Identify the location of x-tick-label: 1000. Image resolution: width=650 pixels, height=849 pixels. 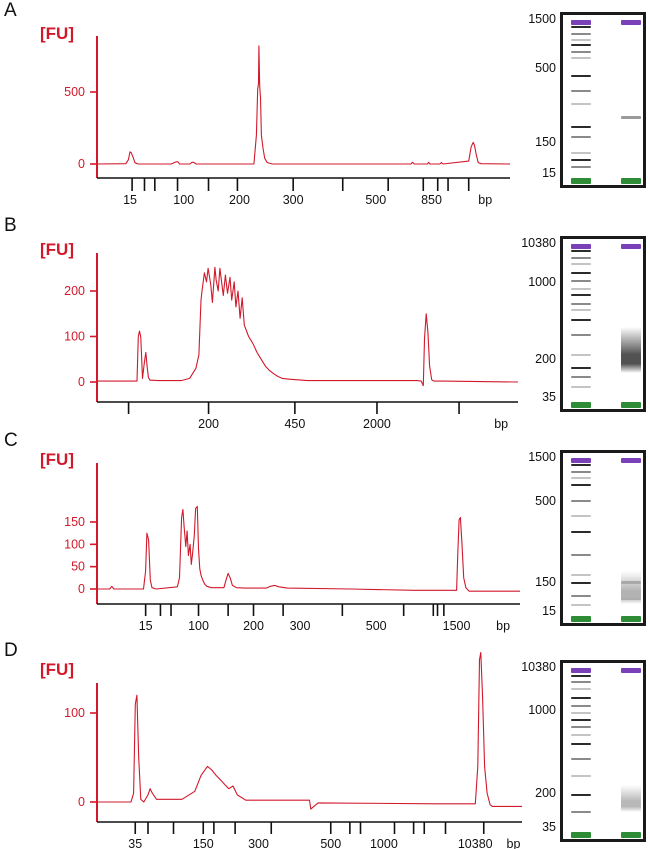
(384, 843).